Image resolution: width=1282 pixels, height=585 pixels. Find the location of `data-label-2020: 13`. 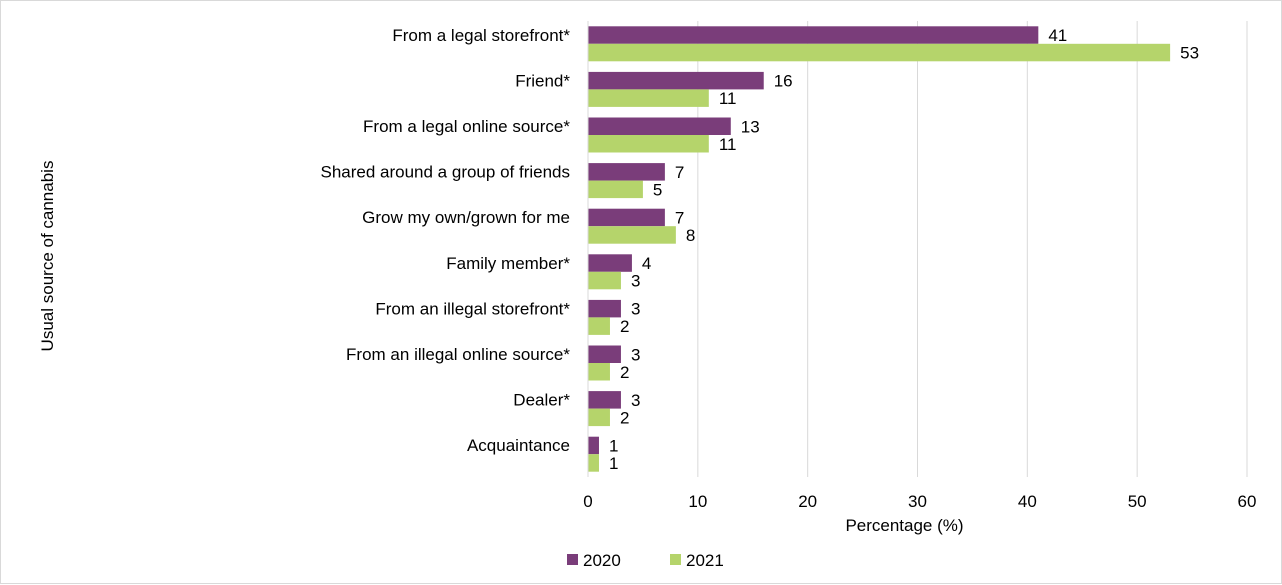

data-label-2020: 13 is located at coordinates (750, 126).